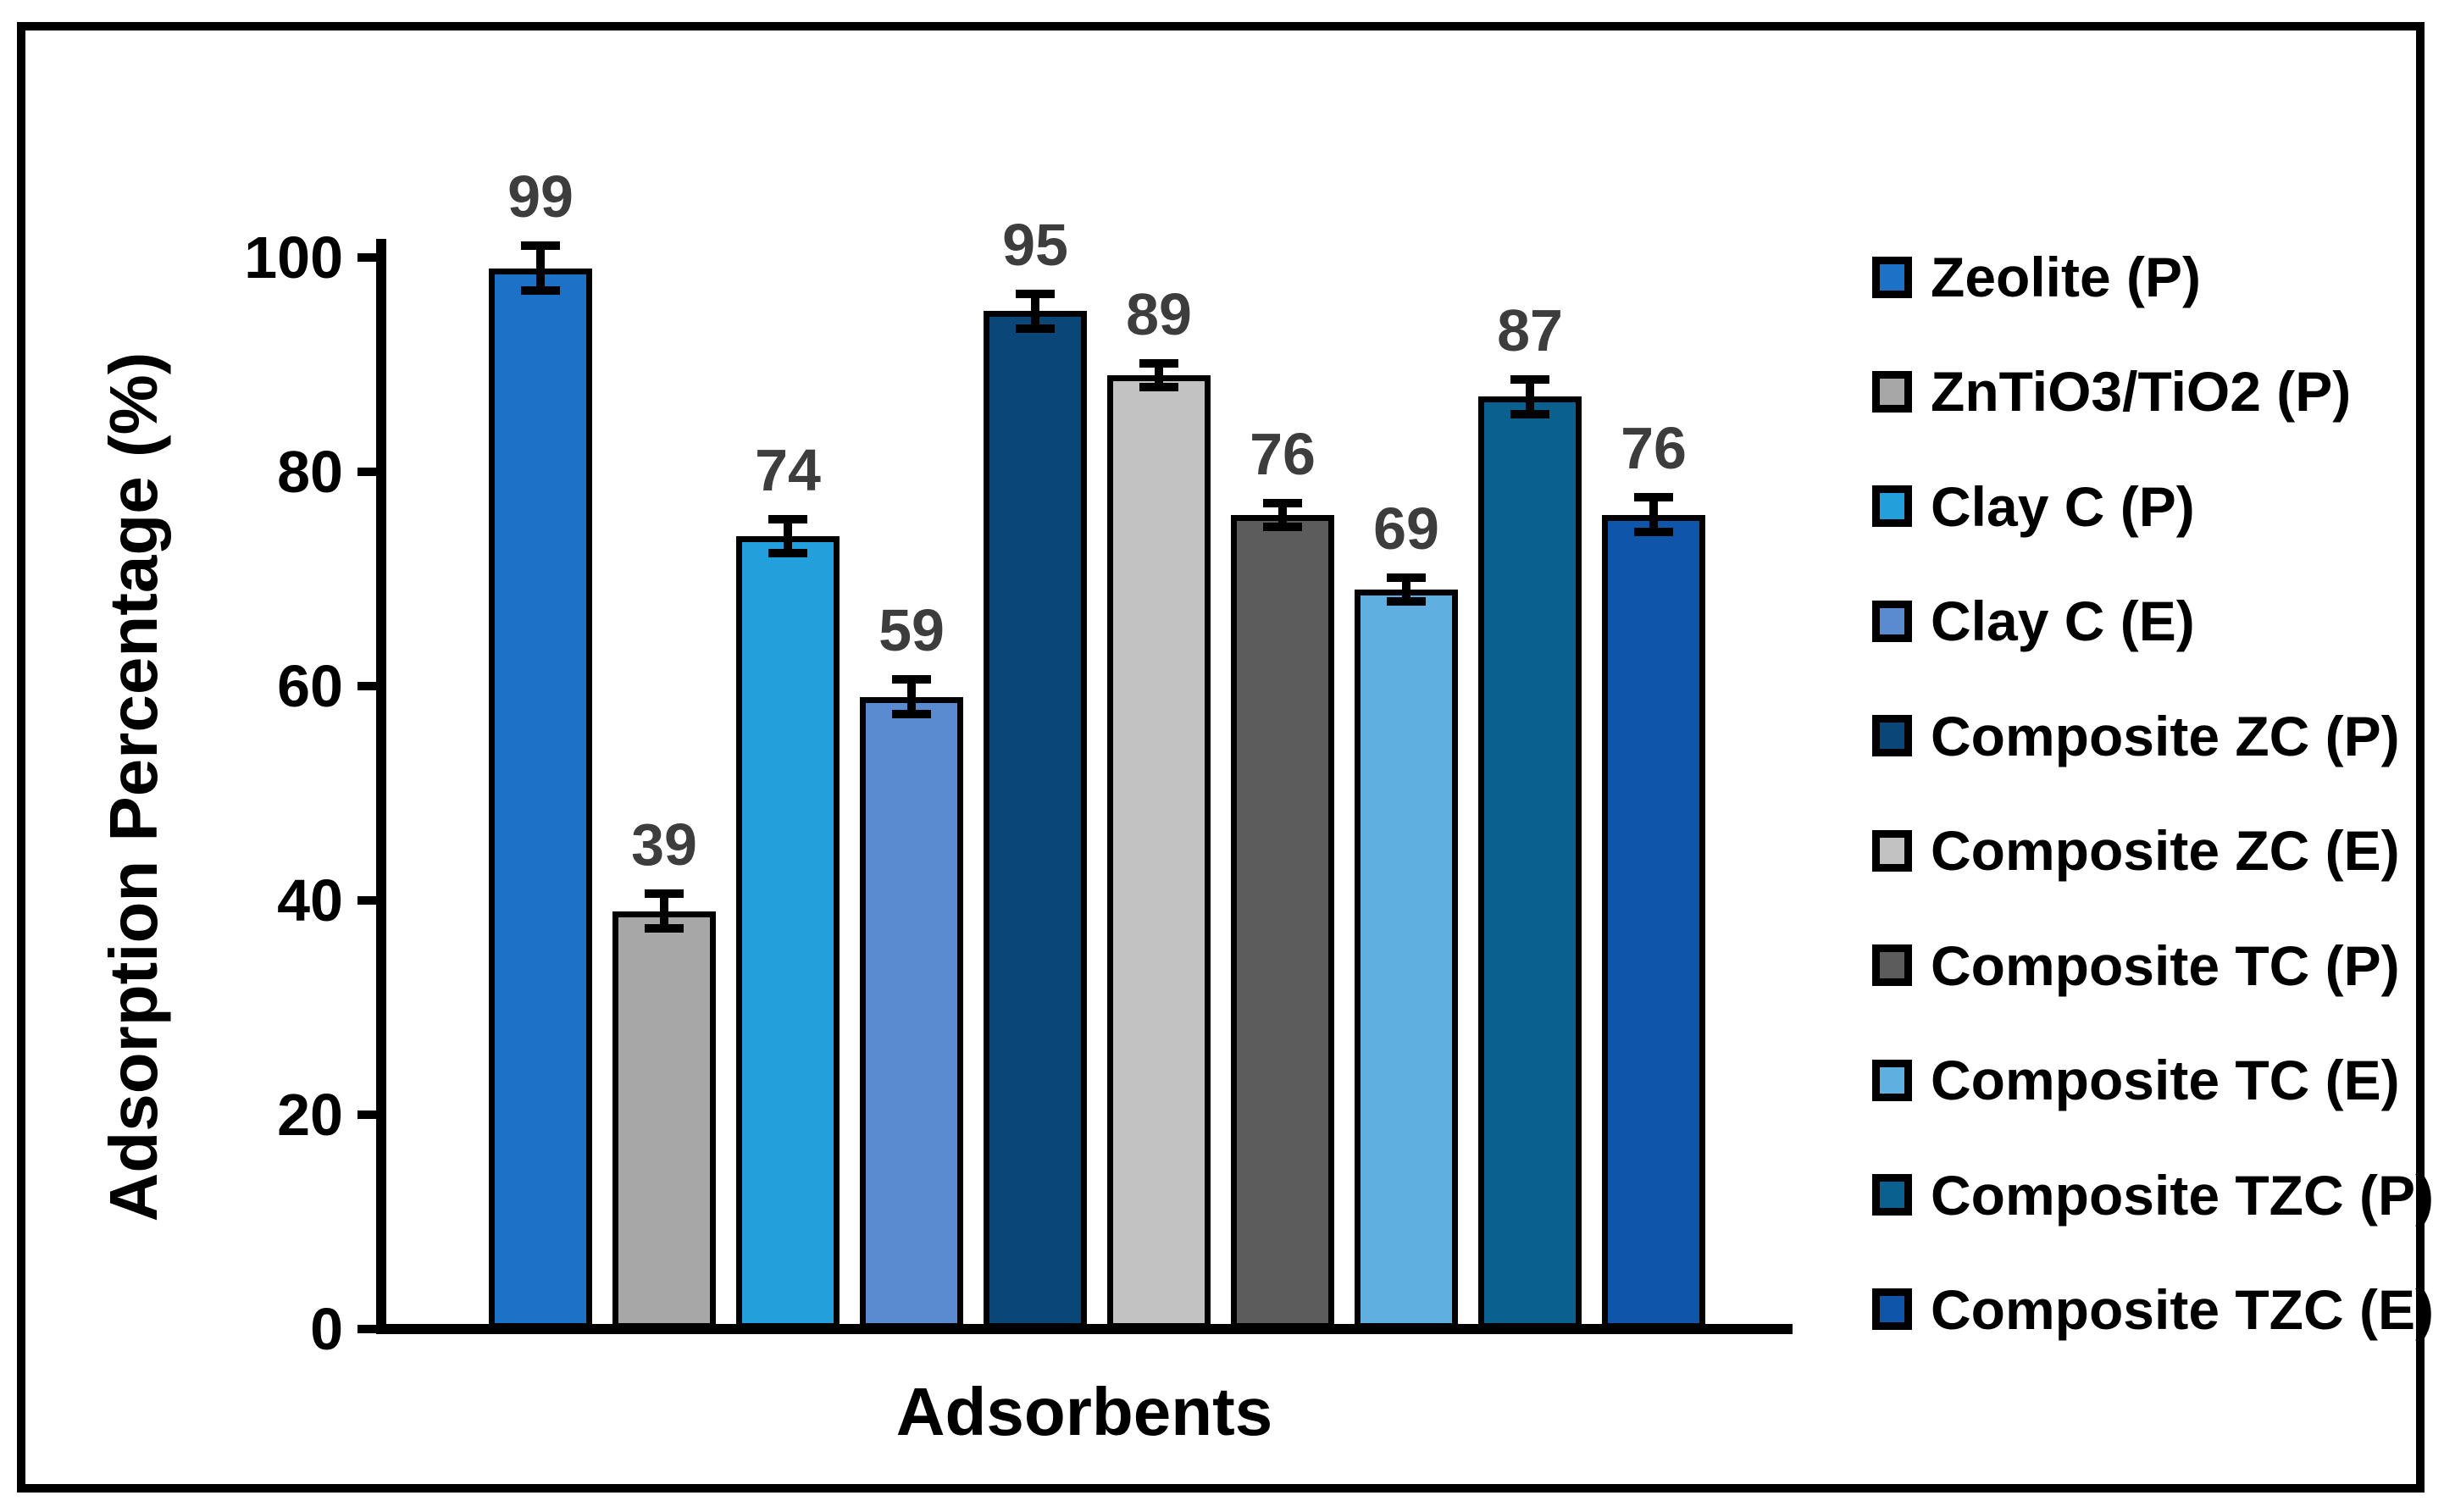 This screenshot has width=2444, height=1512. Describe the element at coordinates (1035, 820) in the screenshot. I see `bar-composite-zc-p` at that location.